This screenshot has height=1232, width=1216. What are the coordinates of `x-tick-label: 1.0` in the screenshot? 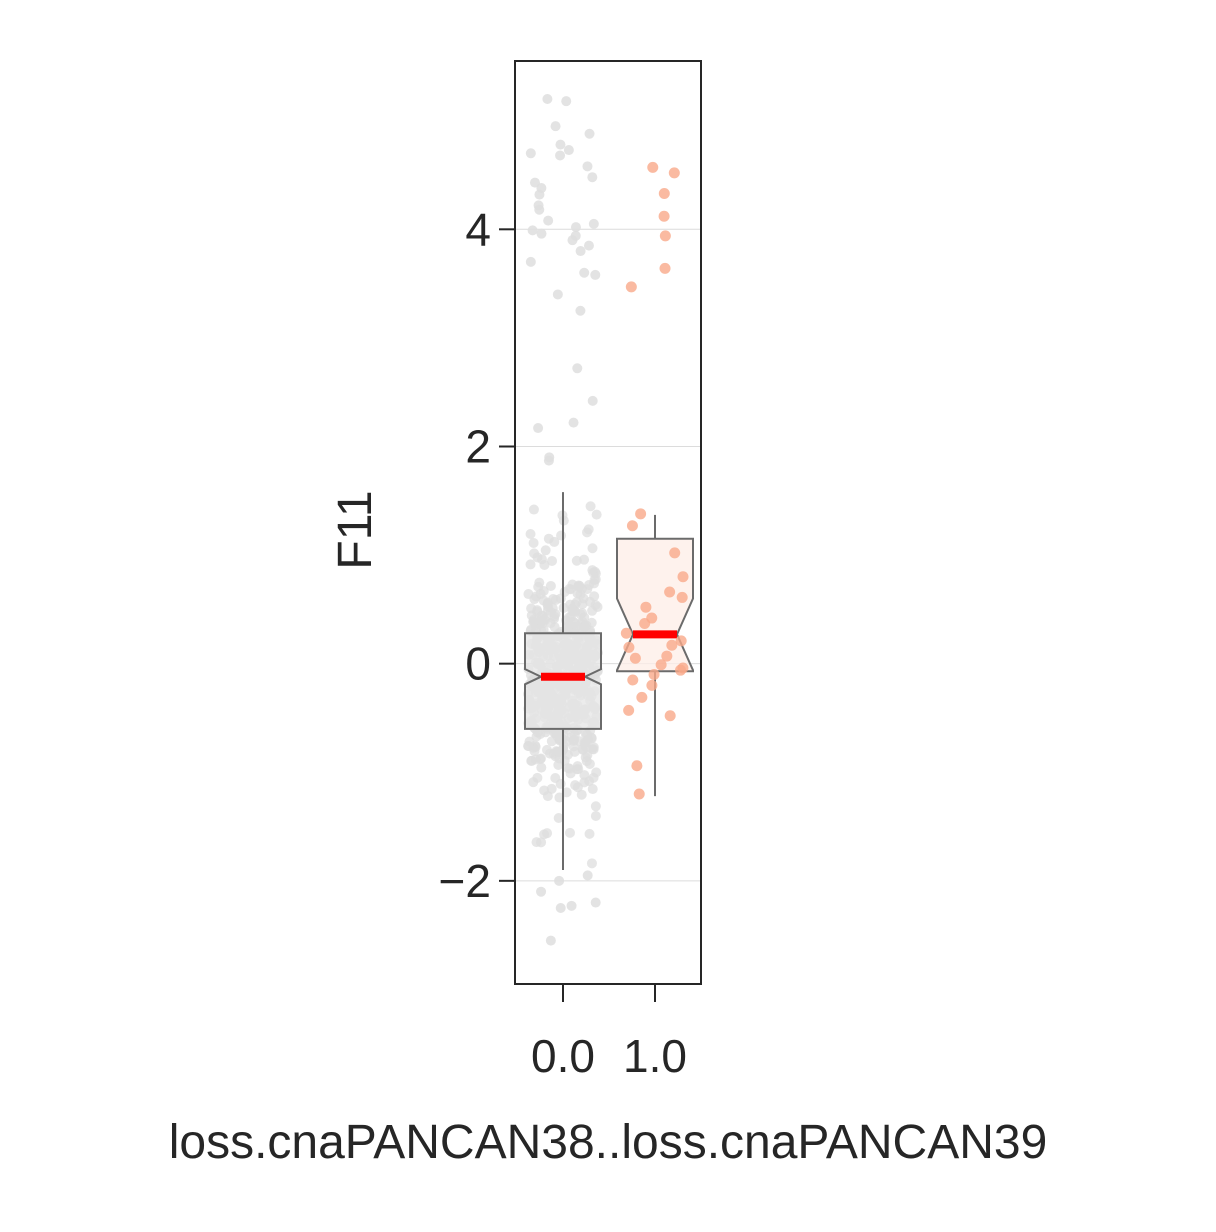 It's located at (655, 1056).